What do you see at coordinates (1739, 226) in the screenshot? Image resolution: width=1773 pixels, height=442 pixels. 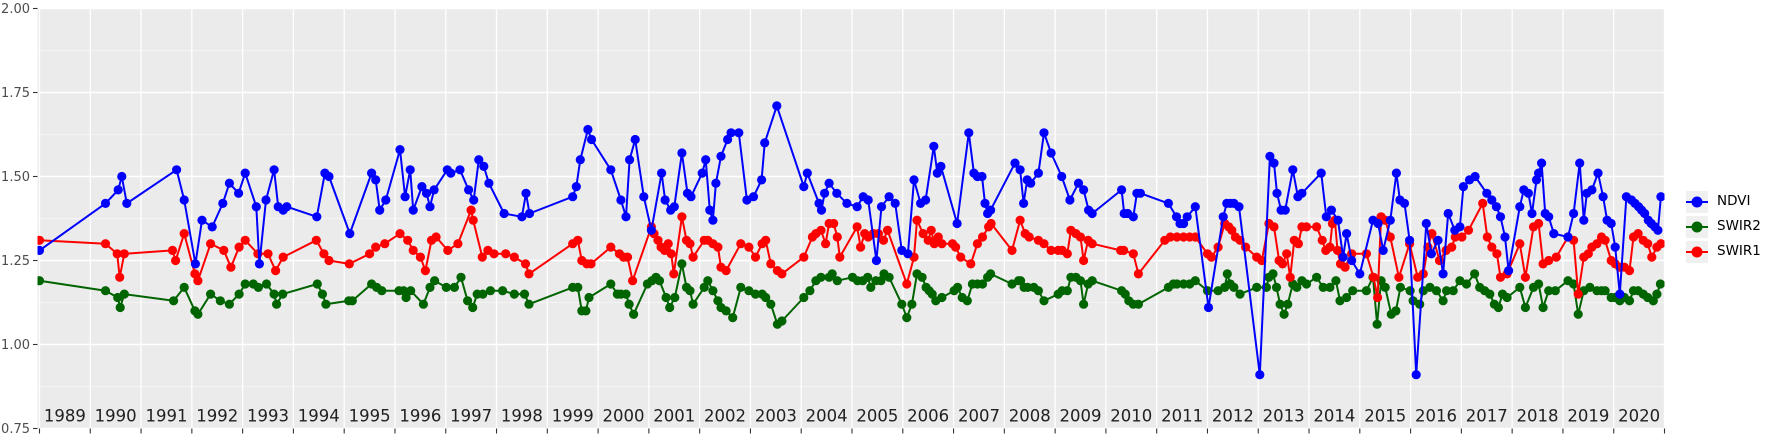 I see `legend-label: SWIR2` at bounding box center [1739, 226].